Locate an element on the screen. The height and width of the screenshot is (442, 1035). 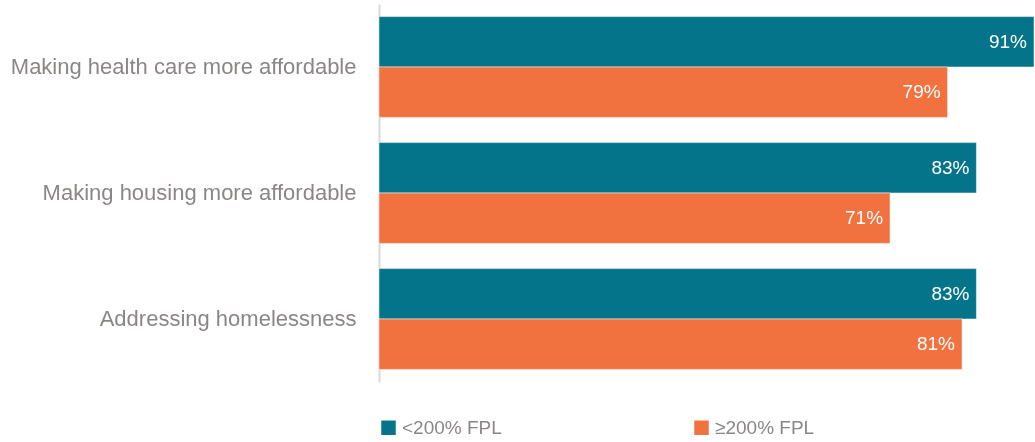
data-label: 71% is located at coordinates (864, 218).